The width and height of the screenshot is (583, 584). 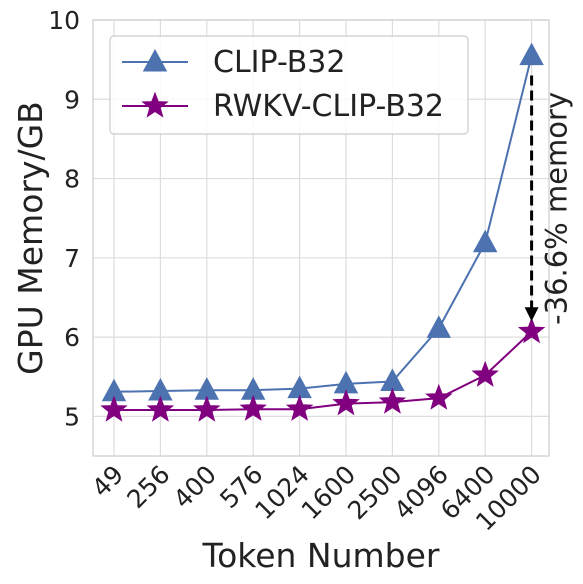 What do you see at coordinates (107, 481) in the screenshot?
I see `x-tick-label: 49` at bounding box center [107, 481].